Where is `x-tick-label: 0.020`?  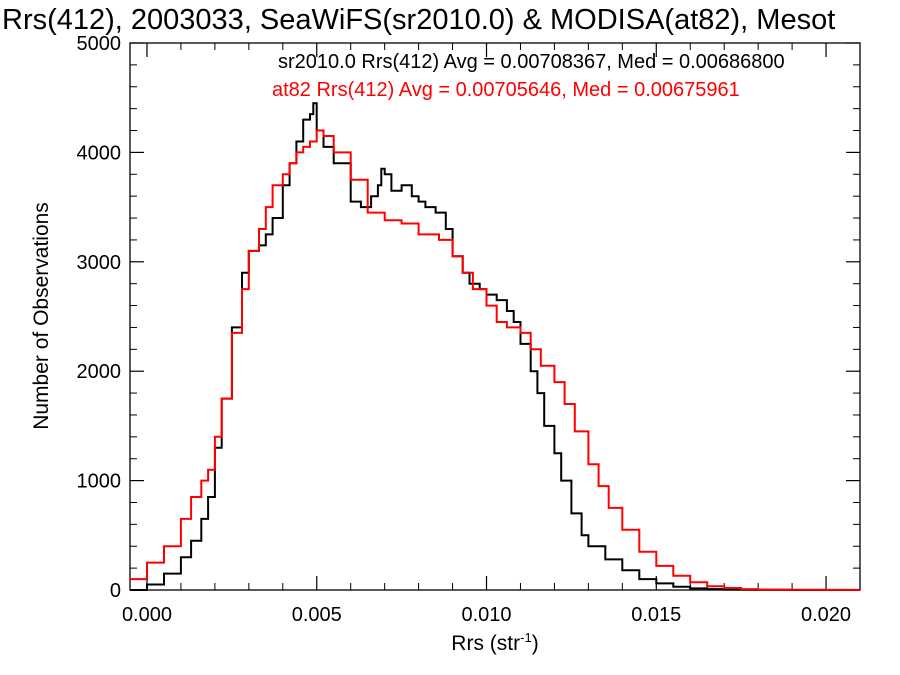 x-tick-label: 0.020 is located at coordinates (826, 615).